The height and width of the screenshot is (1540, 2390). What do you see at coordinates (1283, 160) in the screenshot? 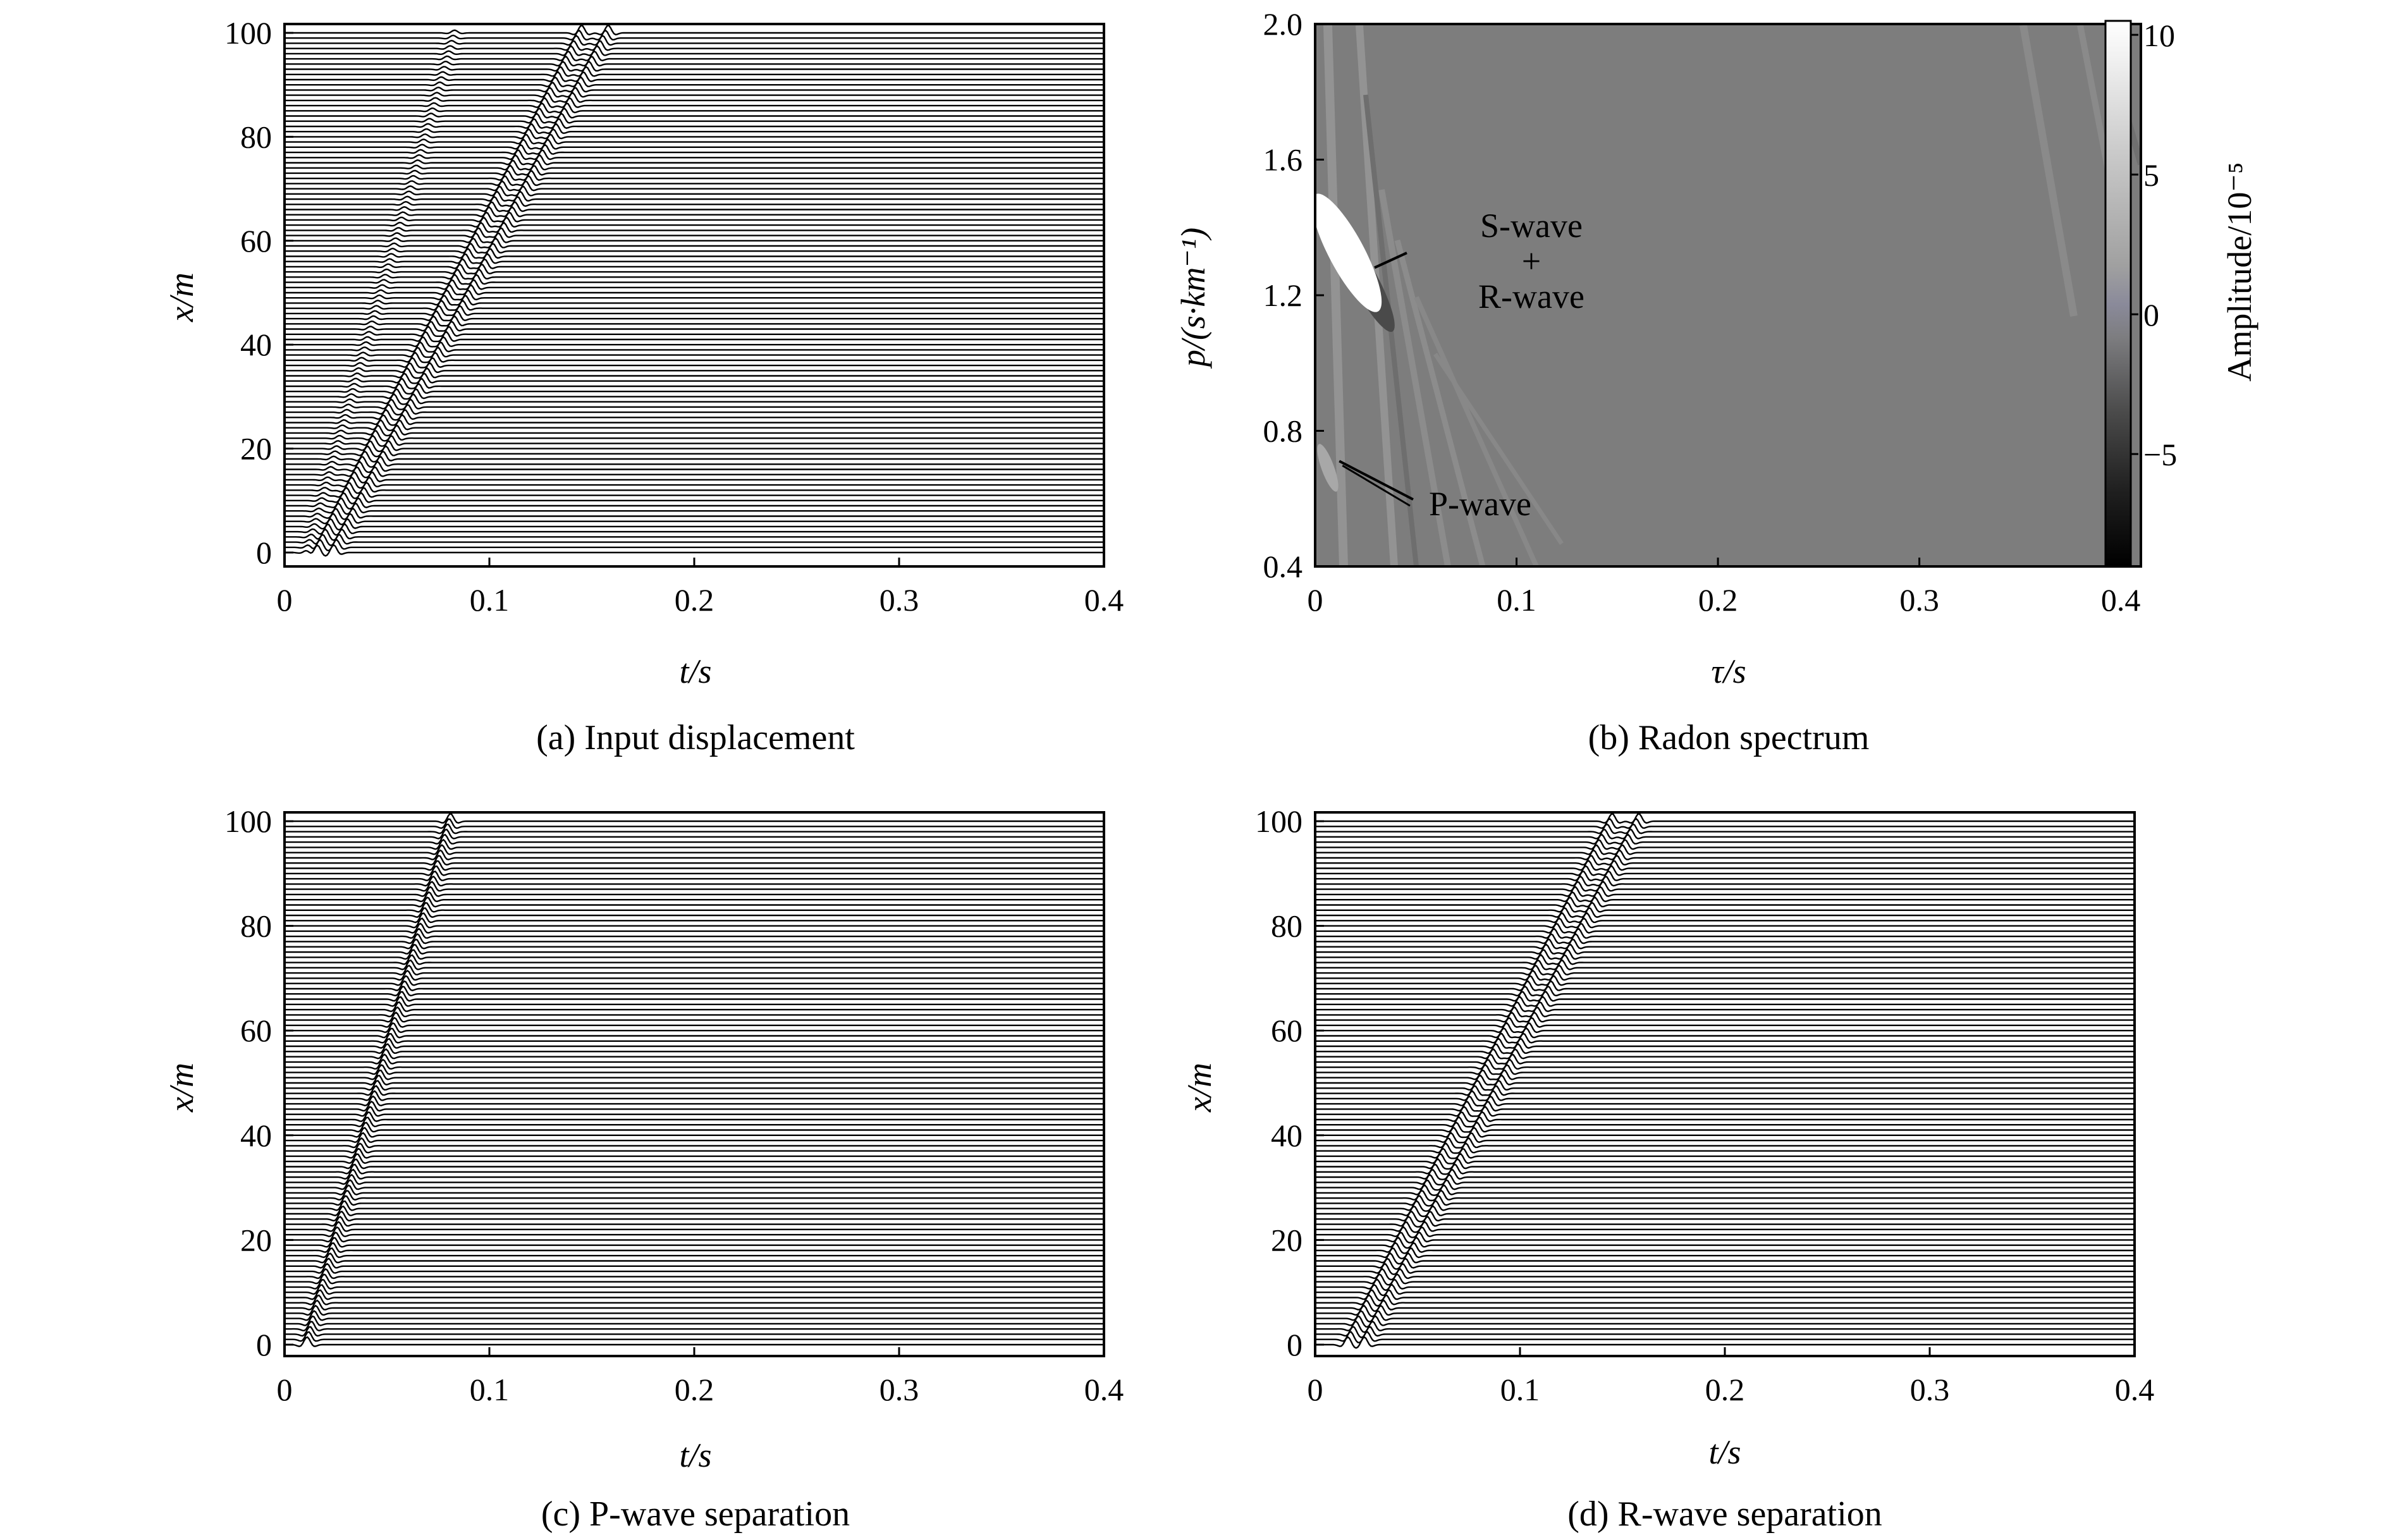
I see `y-tick-label: 1.6` at bounding box center [1283, 160].